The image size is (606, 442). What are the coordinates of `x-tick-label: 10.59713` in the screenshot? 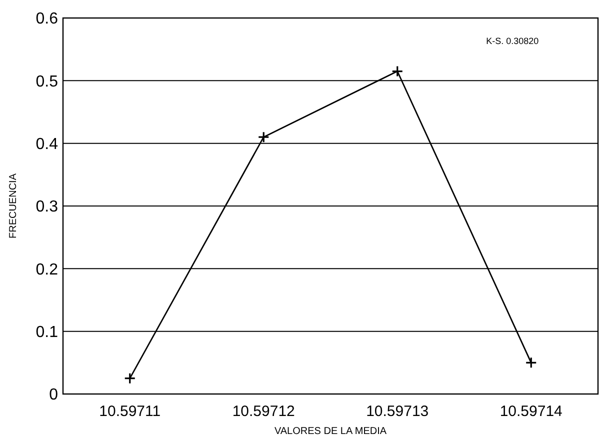 It's located at (397, 411).